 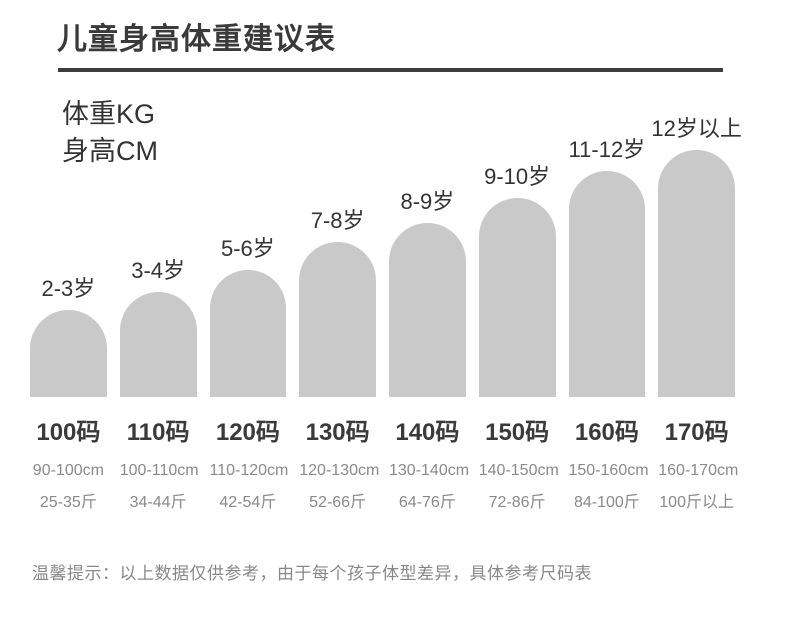 I want to click on height-range-label: 120-130cm, so click(x=339, y=470).